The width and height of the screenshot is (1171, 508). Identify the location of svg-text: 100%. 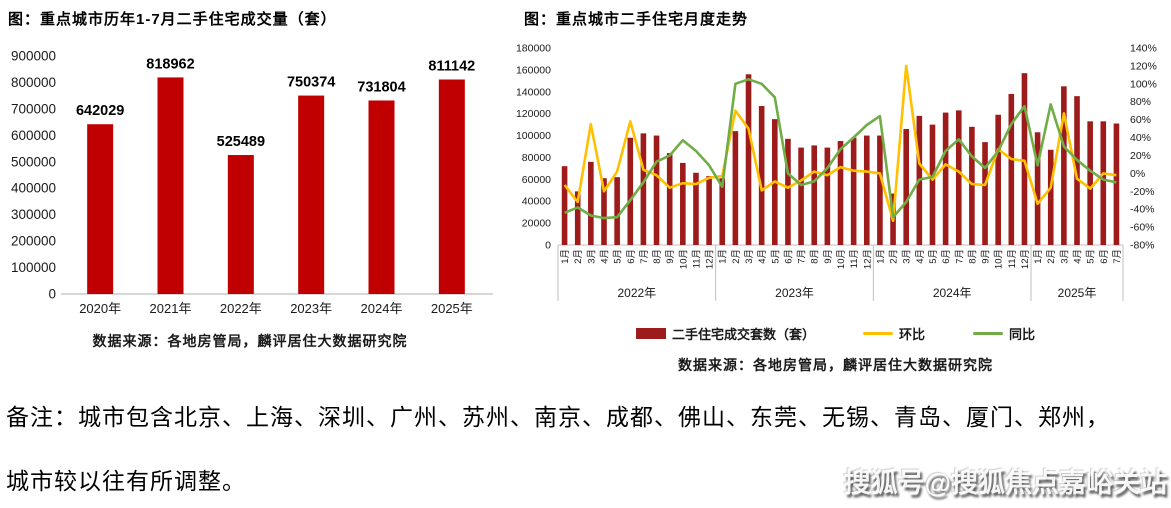
(1143, 84).